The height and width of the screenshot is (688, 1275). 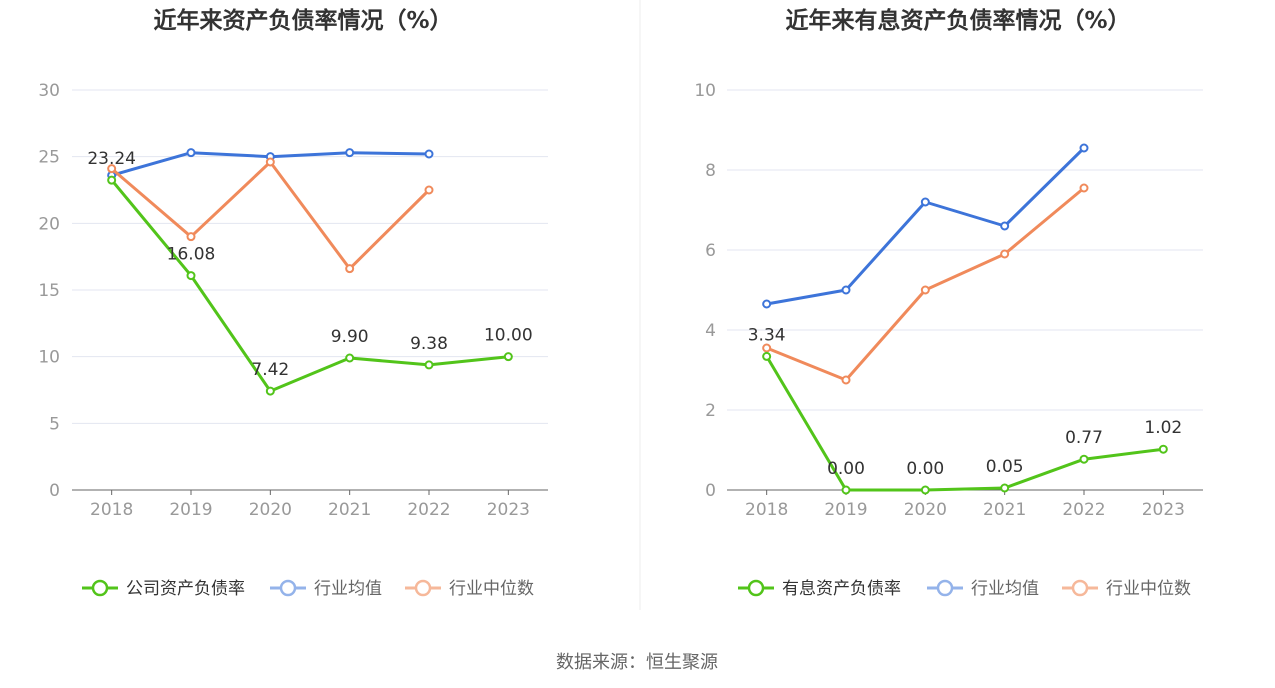 I want to click on chart-title: 近年来资产负债率情况（%）, so click(x=302, y=20).